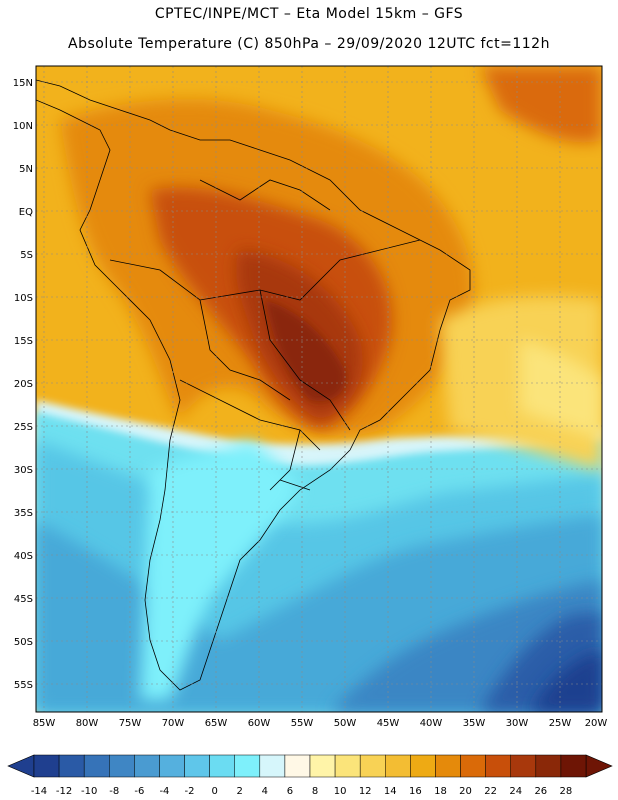 This screenshot has height=800, width=618. What do you see at coordinates (345, 723) in the screenshot?
I see `lon-label: 50W` at bounding box center [345, 723].